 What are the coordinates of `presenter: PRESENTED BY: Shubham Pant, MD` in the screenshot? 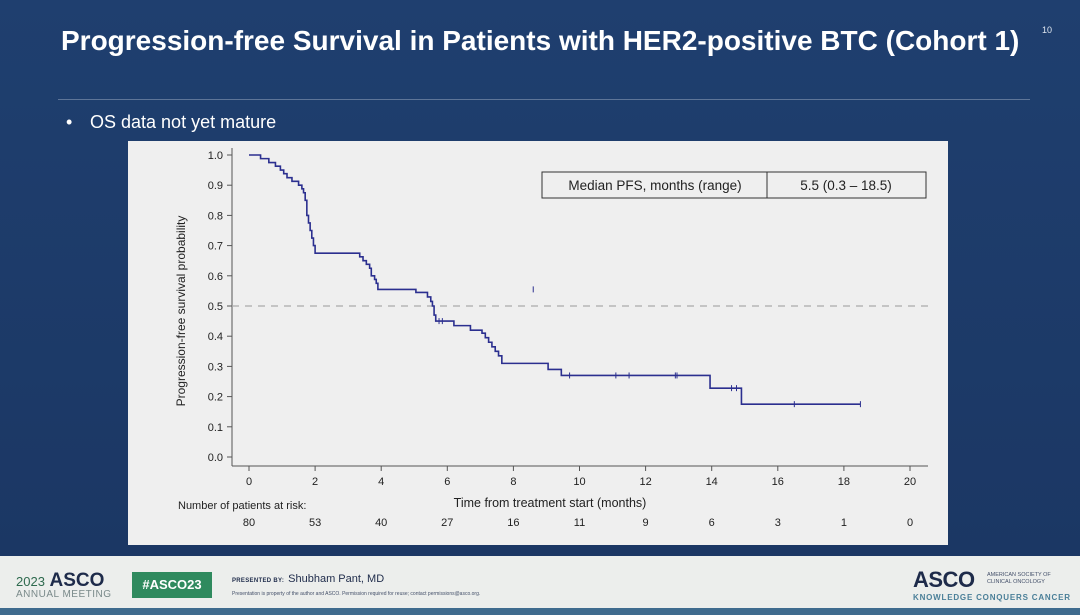 It's located at (308, 579).